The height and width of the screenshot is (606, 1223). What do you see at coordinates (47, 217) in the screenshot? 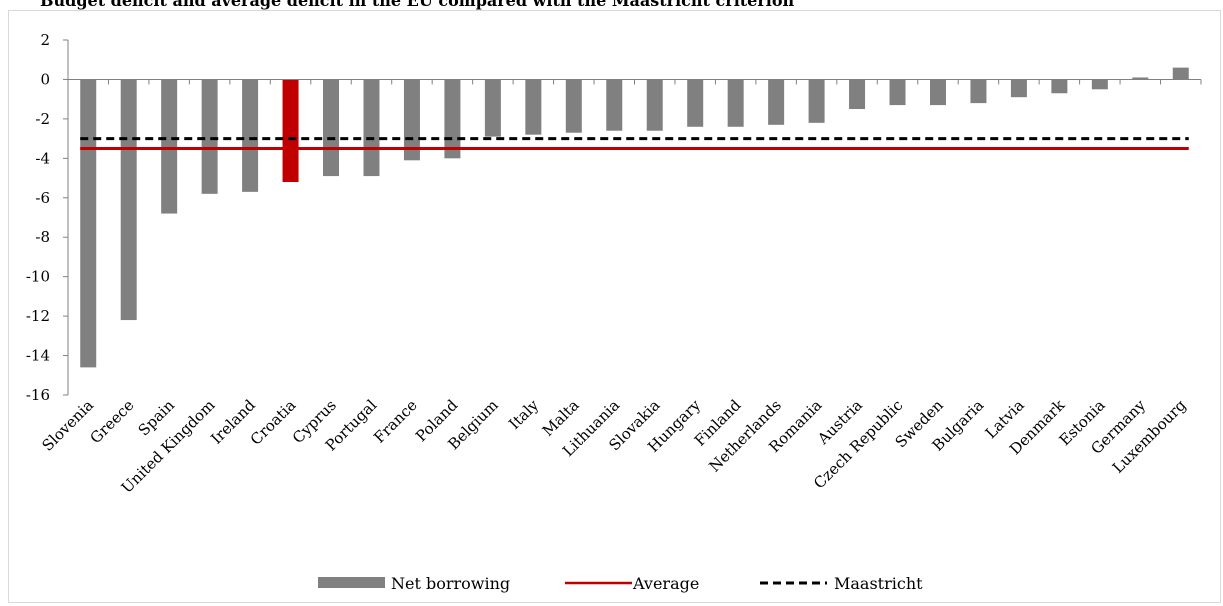
I see `y-axis-tick-labels: 2 0 -2 -4 -6 -8 -10 -12 -14 -16` at bounding box center [47, 217].